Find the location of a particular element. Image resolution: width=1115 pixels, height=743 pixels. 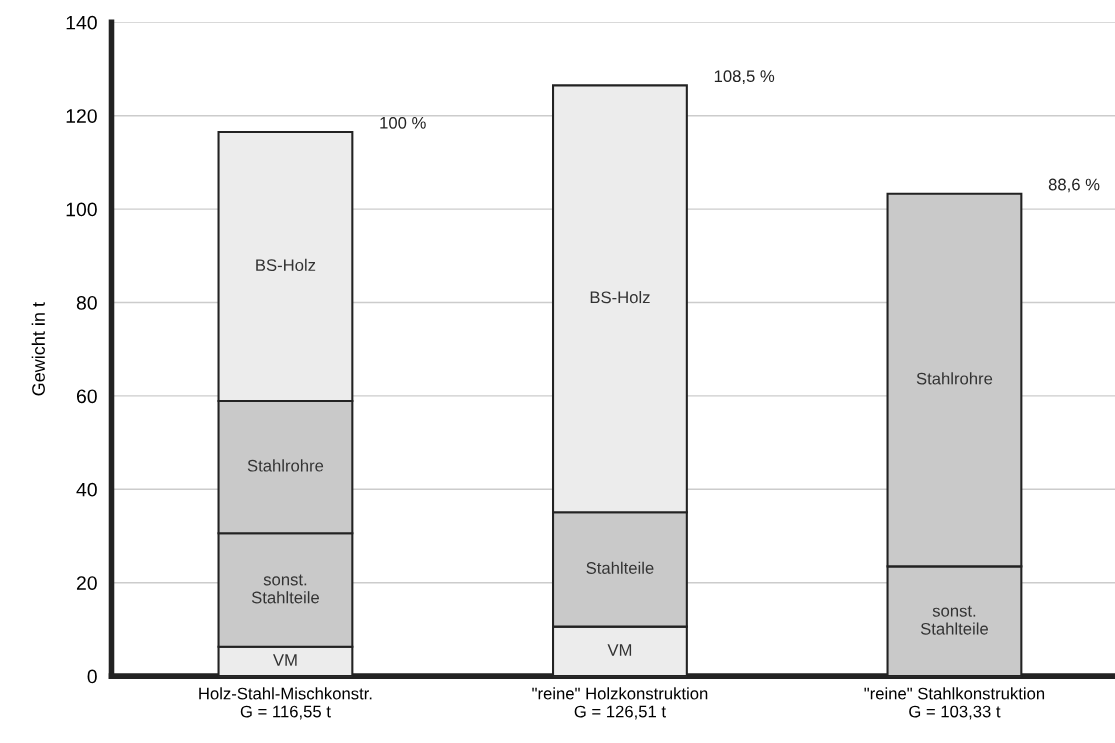

y-tick-label: 120 is located at coordinates (81, 116).